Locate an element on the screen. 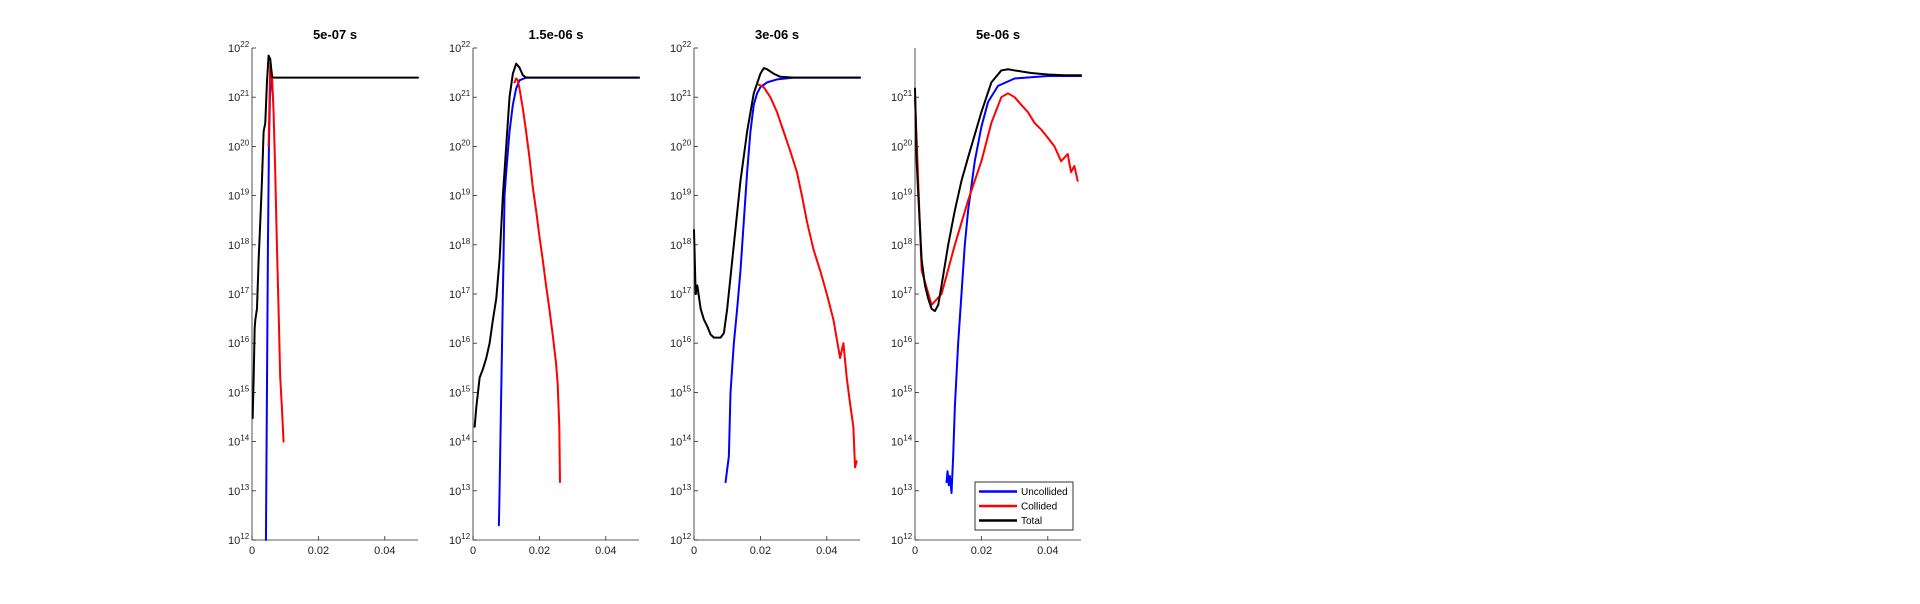  panel-2-y-tick-label: 1019 is located at coordinates (460, 195).